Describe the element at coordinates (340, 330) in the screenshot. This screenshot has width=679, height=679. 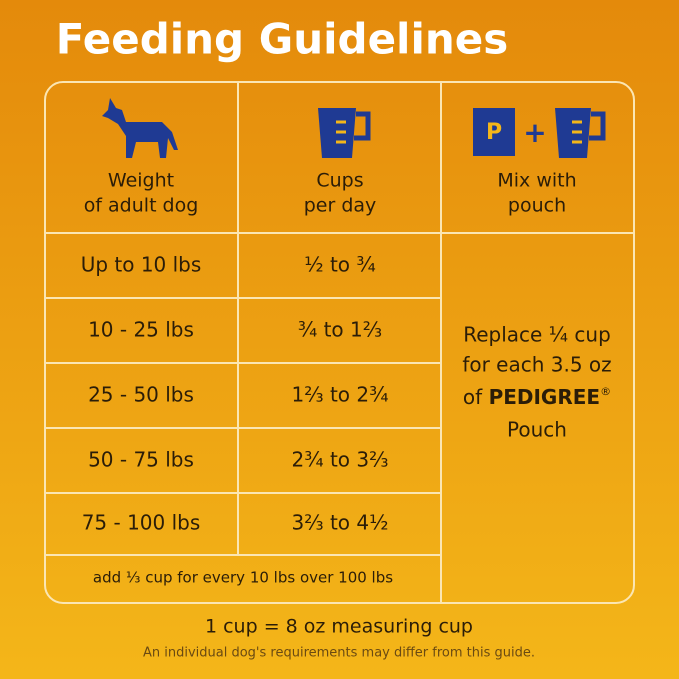
I see `cups-cell: ¾ to 1⅔` at that location.